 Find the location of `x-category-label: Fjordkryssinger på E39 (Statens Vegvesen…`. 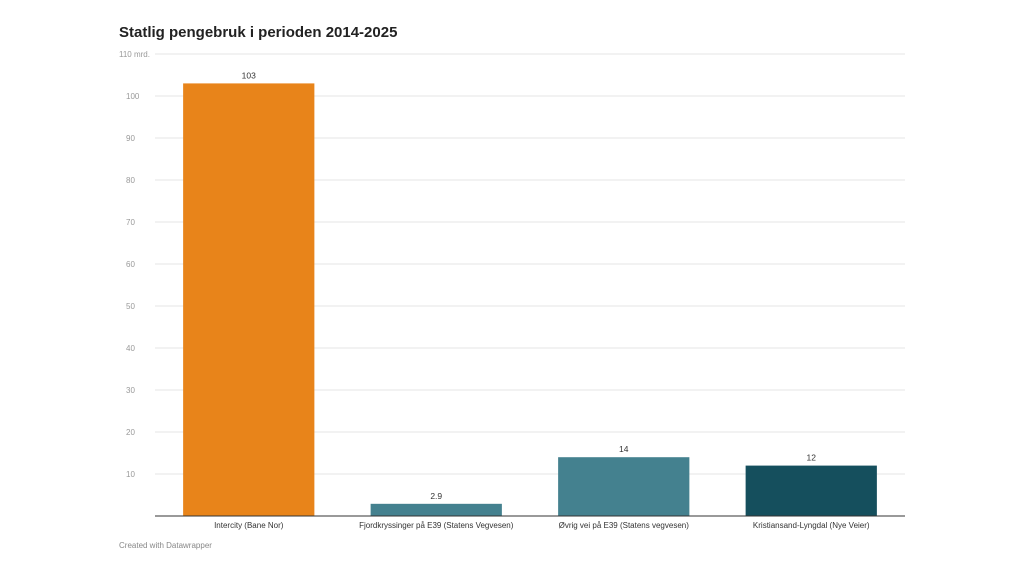

x-category-label: Fjordkryssinger på E39 (Statens Vegvesen… is located at coordinates (436, 525).